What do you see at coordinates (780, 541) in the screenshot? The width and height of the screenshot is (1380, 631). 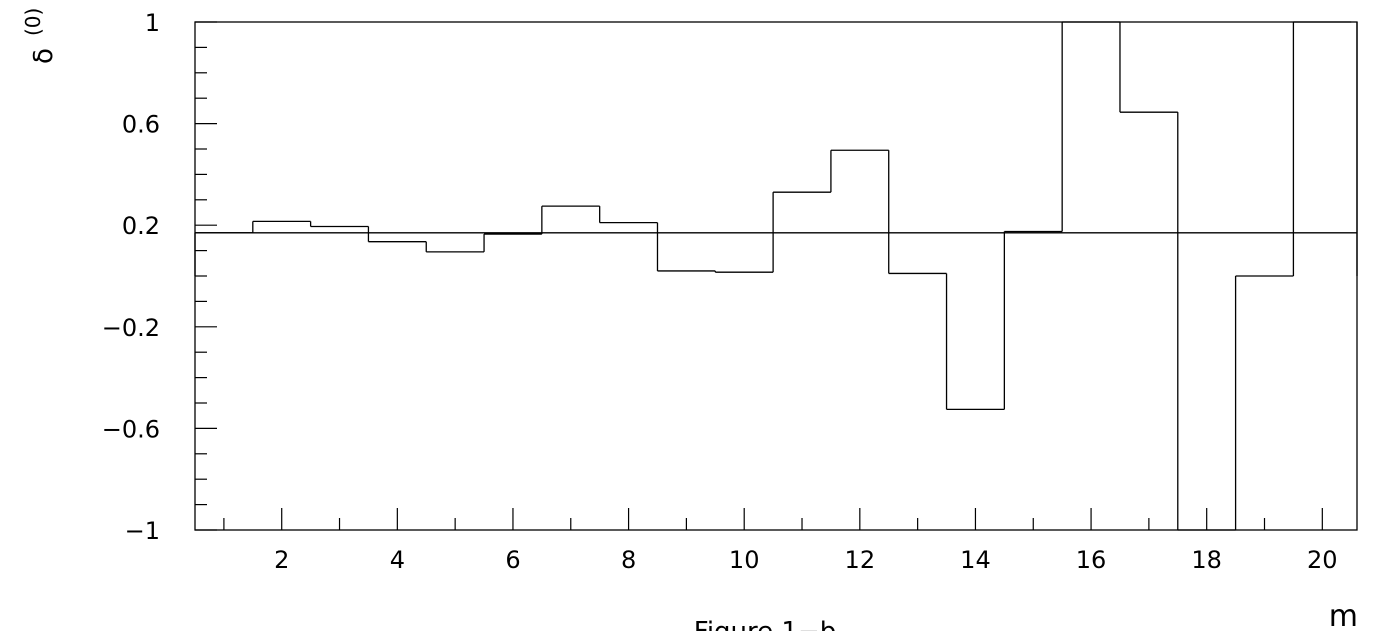 I see `x-axis-ticks: 2 4 6 8 10 12 14 16 18 20` at bounding box center [780, 541].